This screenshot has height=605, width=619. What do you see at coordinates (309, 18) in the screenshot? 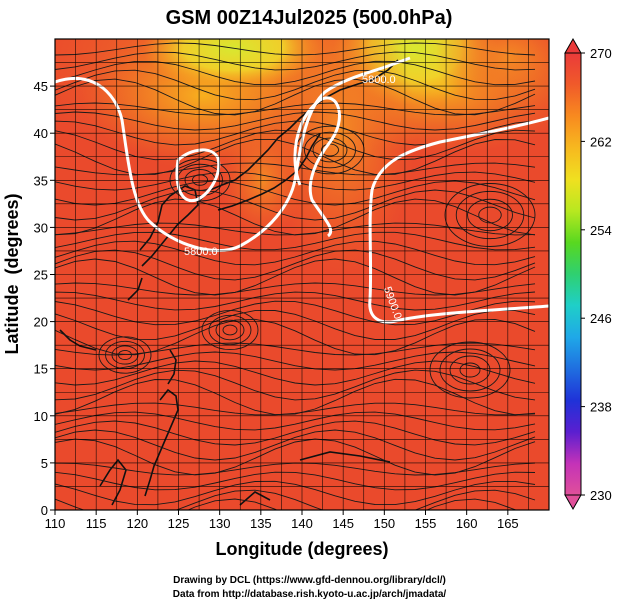
I see `chart-title: GSM 00Z14Jul2025 (500.0hPa)` at bounding box center [309, 18].